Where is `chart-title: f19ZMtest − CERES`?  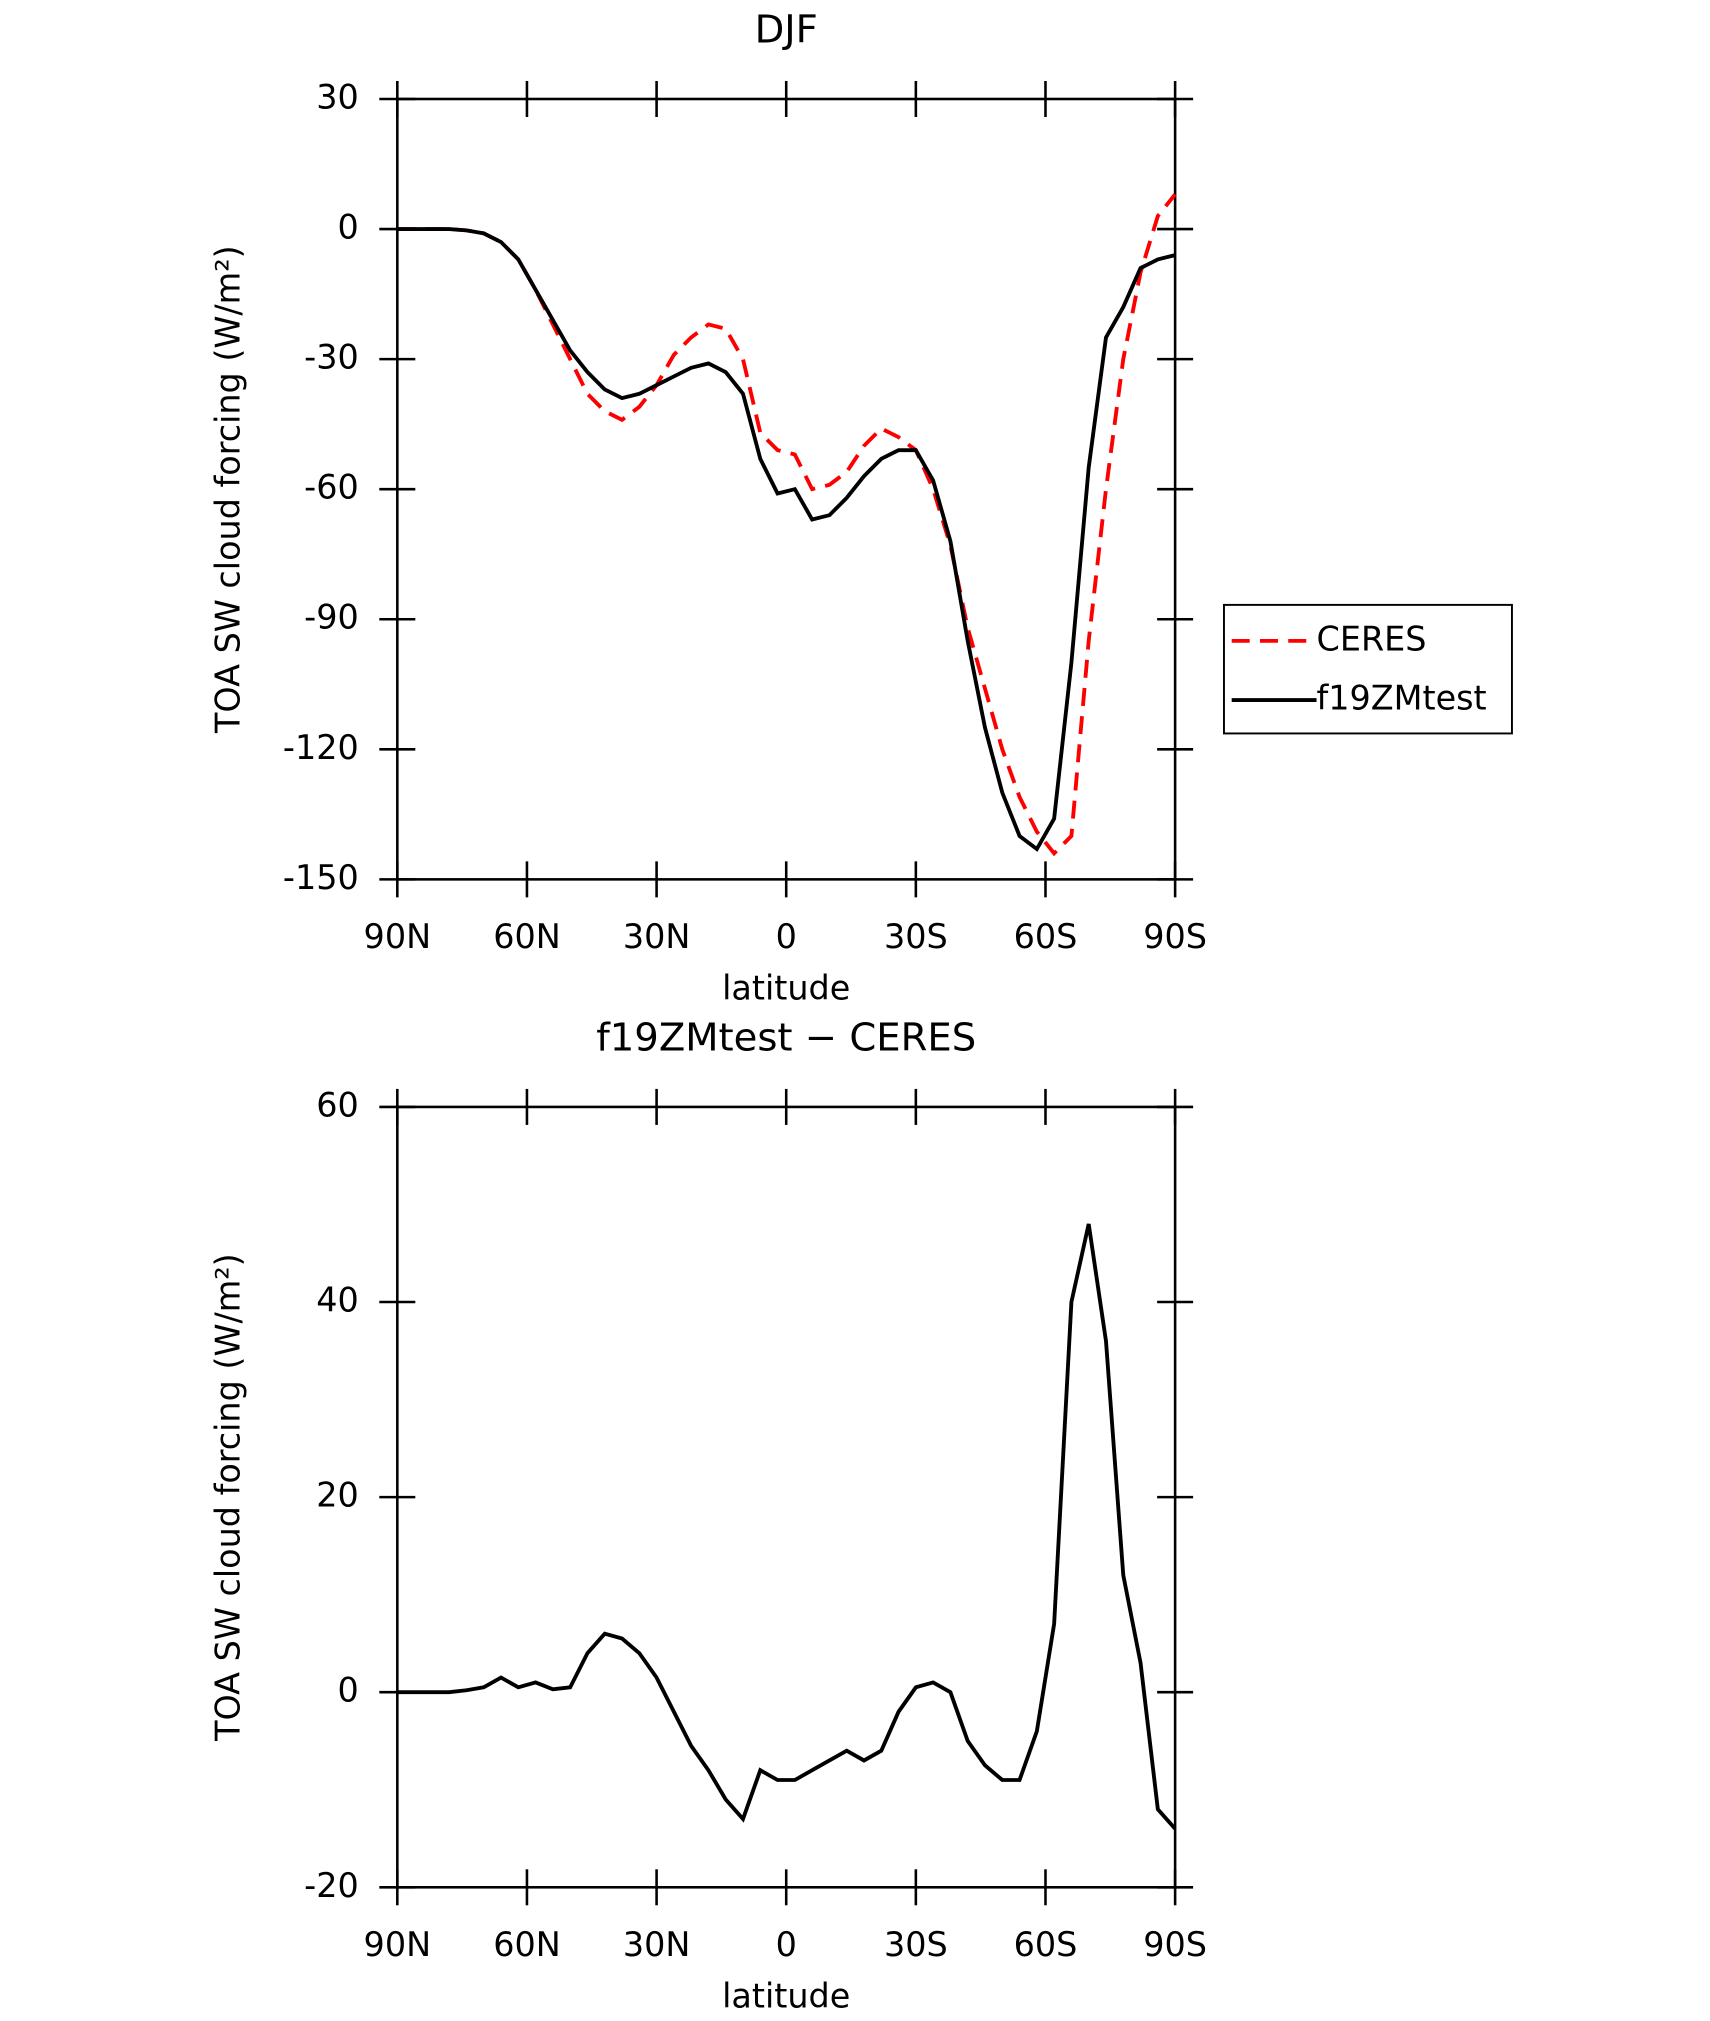 chart-title: f19ZMtest − CERES is located at coordinates (786, 1038).